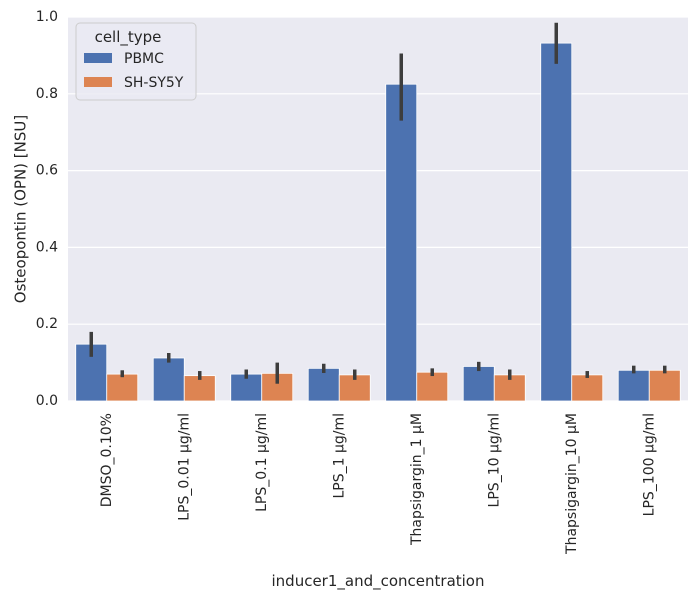 The height and width of the screenshot is (600, 698). What do you see at coordinates (144, 59) in the screenshot?
I see `legend-label-pbmc: PBMC` at bounding box center [144, 59].